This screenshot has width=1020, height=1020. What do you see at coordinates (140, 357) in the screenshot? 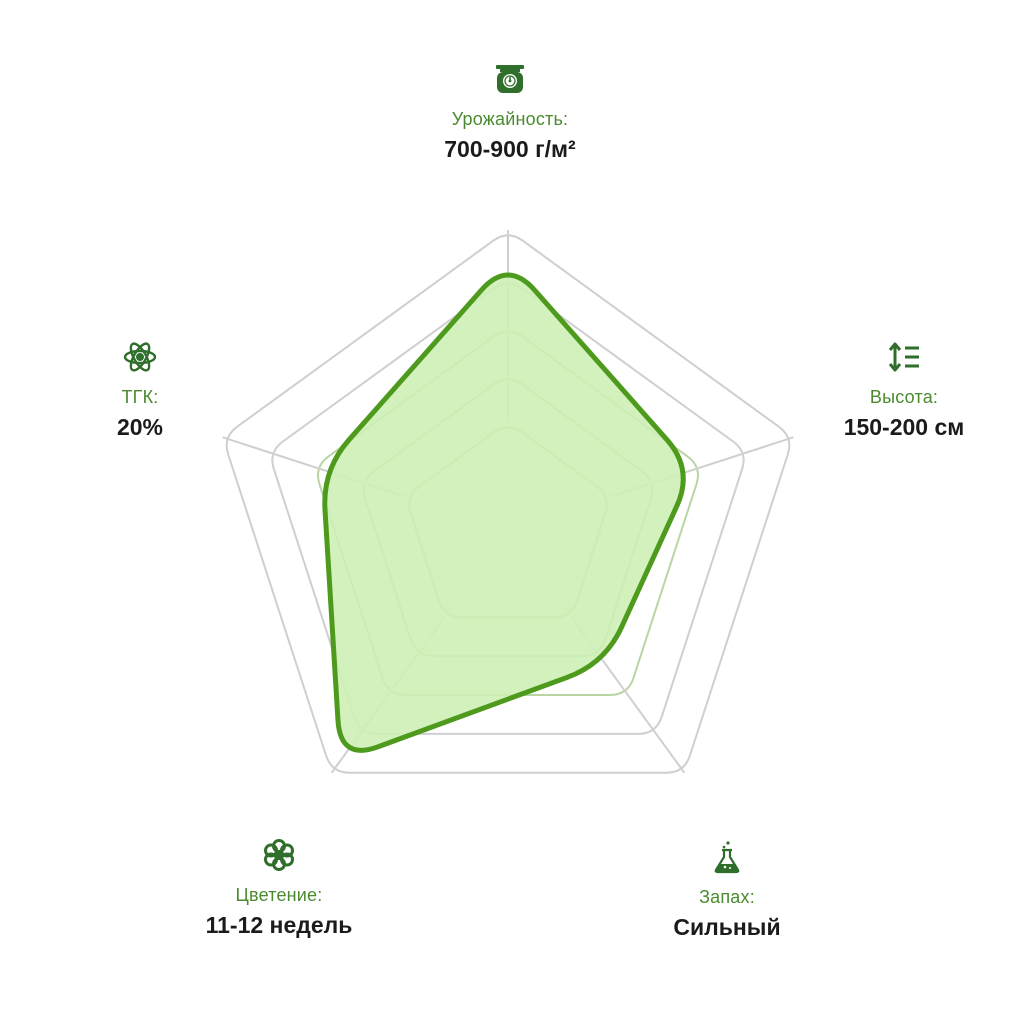
I see `atom-icon` at bounding box center [140, 357].